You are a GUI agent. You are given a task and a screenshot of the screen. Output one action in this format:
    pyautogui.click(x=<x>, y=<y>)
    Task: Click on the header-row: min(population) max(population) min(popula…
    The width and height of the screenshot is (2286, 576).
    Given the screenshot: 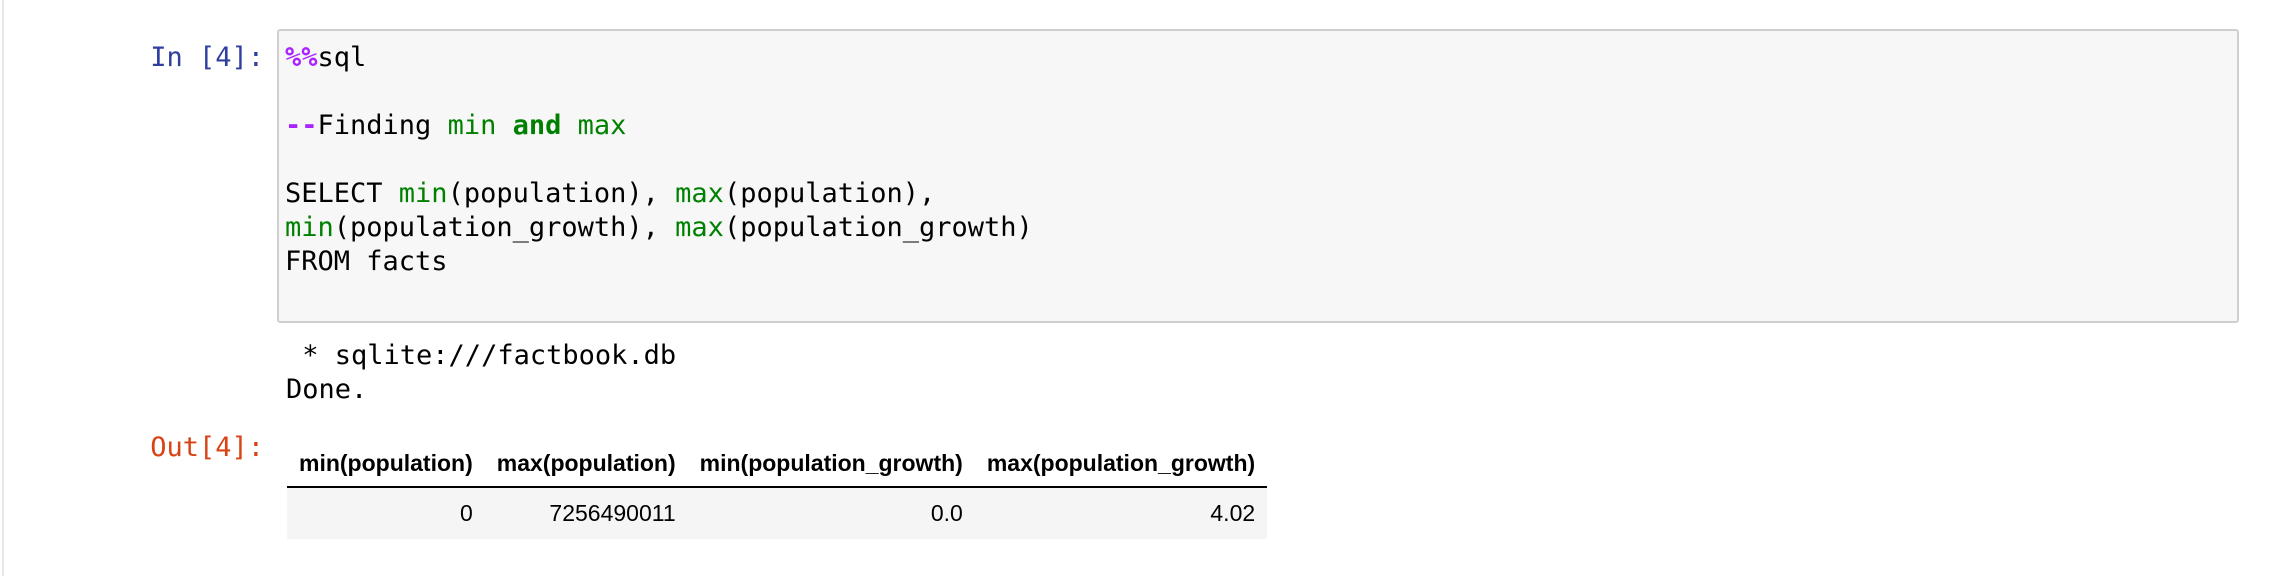 What is the action you would take?
    pyautogui.click(x=777, y=464)
    